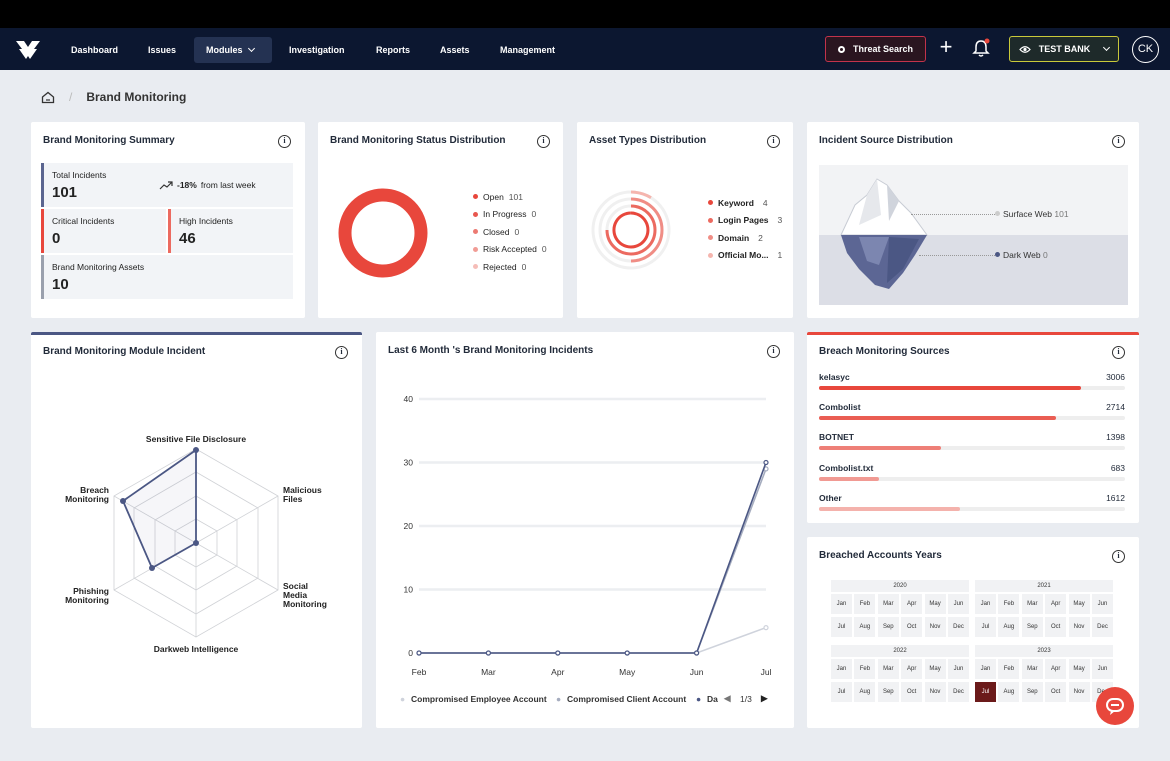  Describe the element at coordinates (745, 238) in the screenshot. I see `asset-legend-item: Domain 2` at that location.